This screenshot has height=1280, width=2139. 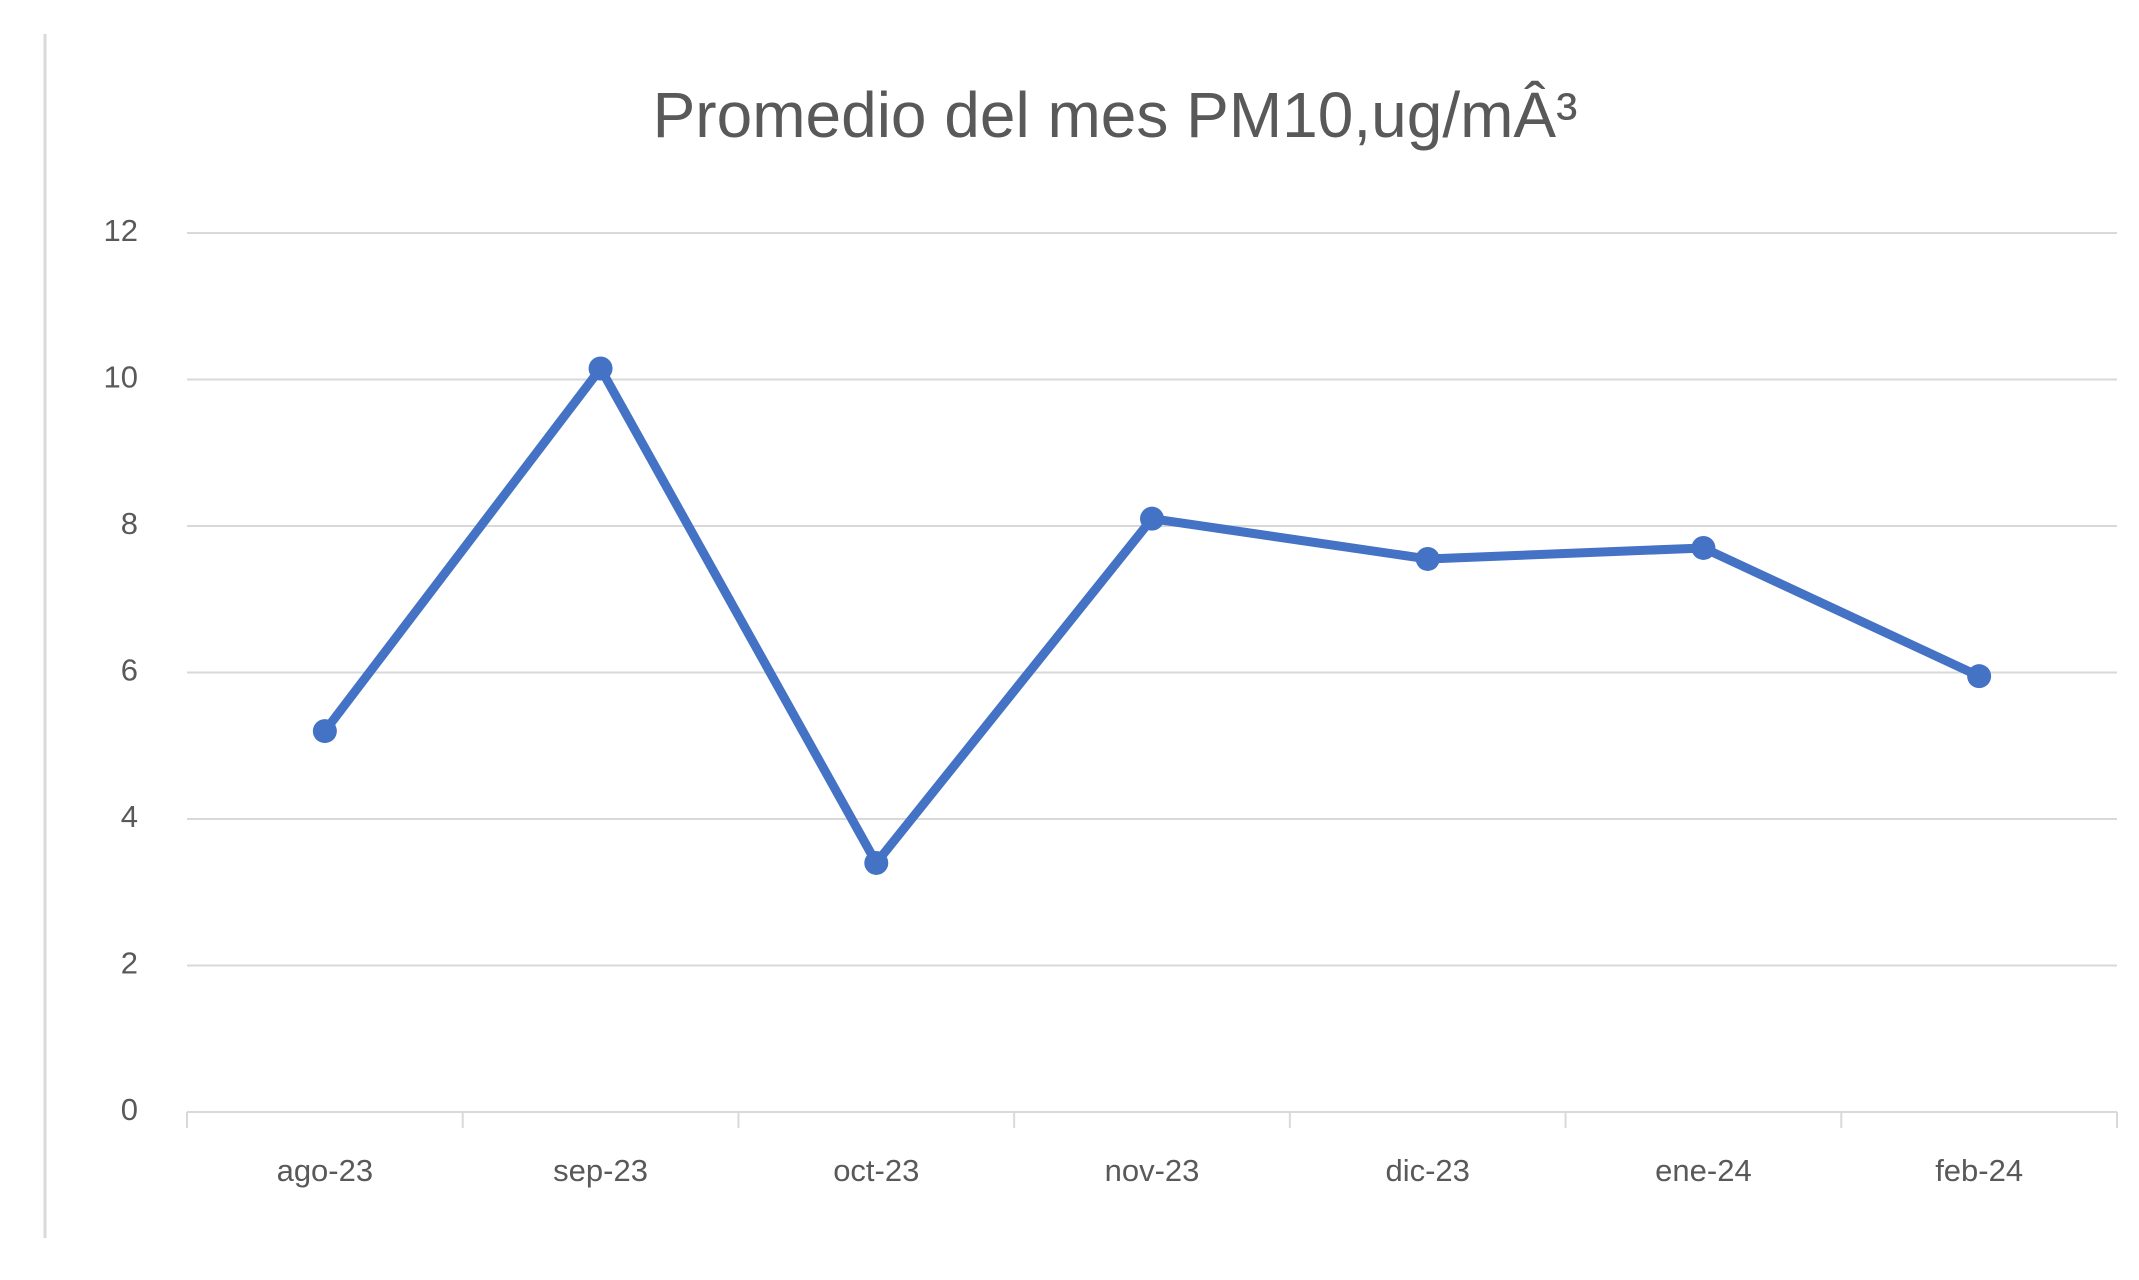 What do you see at coordinates (876, 1170) in the screenshot?
I see `x-tick-label: oct-23` at bounding box center [876, 1170].